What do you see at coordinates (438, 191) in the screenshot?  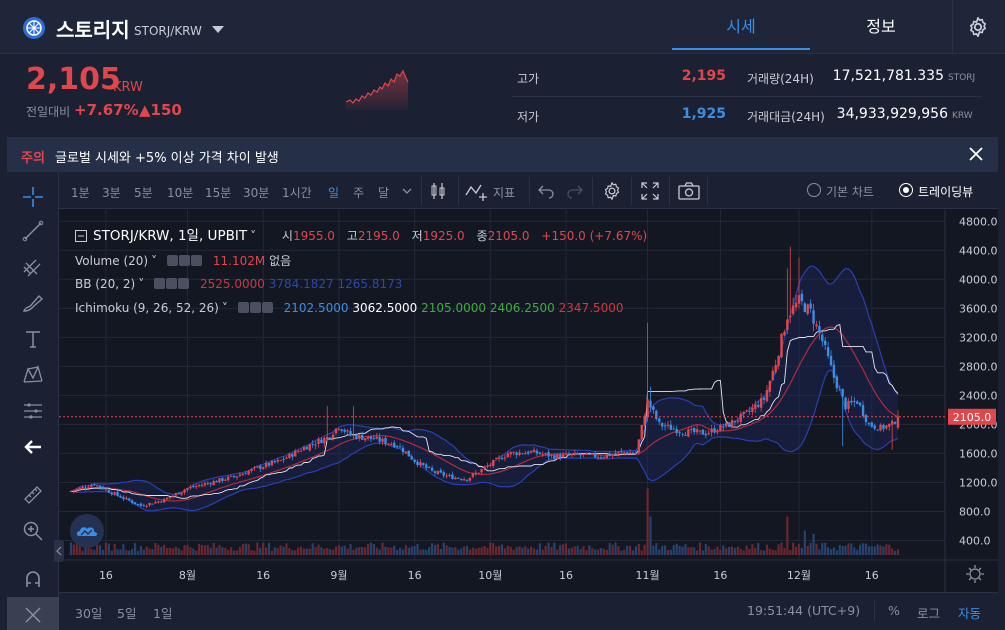 I see `candle-type-icon` at bounding box center [438, 191].